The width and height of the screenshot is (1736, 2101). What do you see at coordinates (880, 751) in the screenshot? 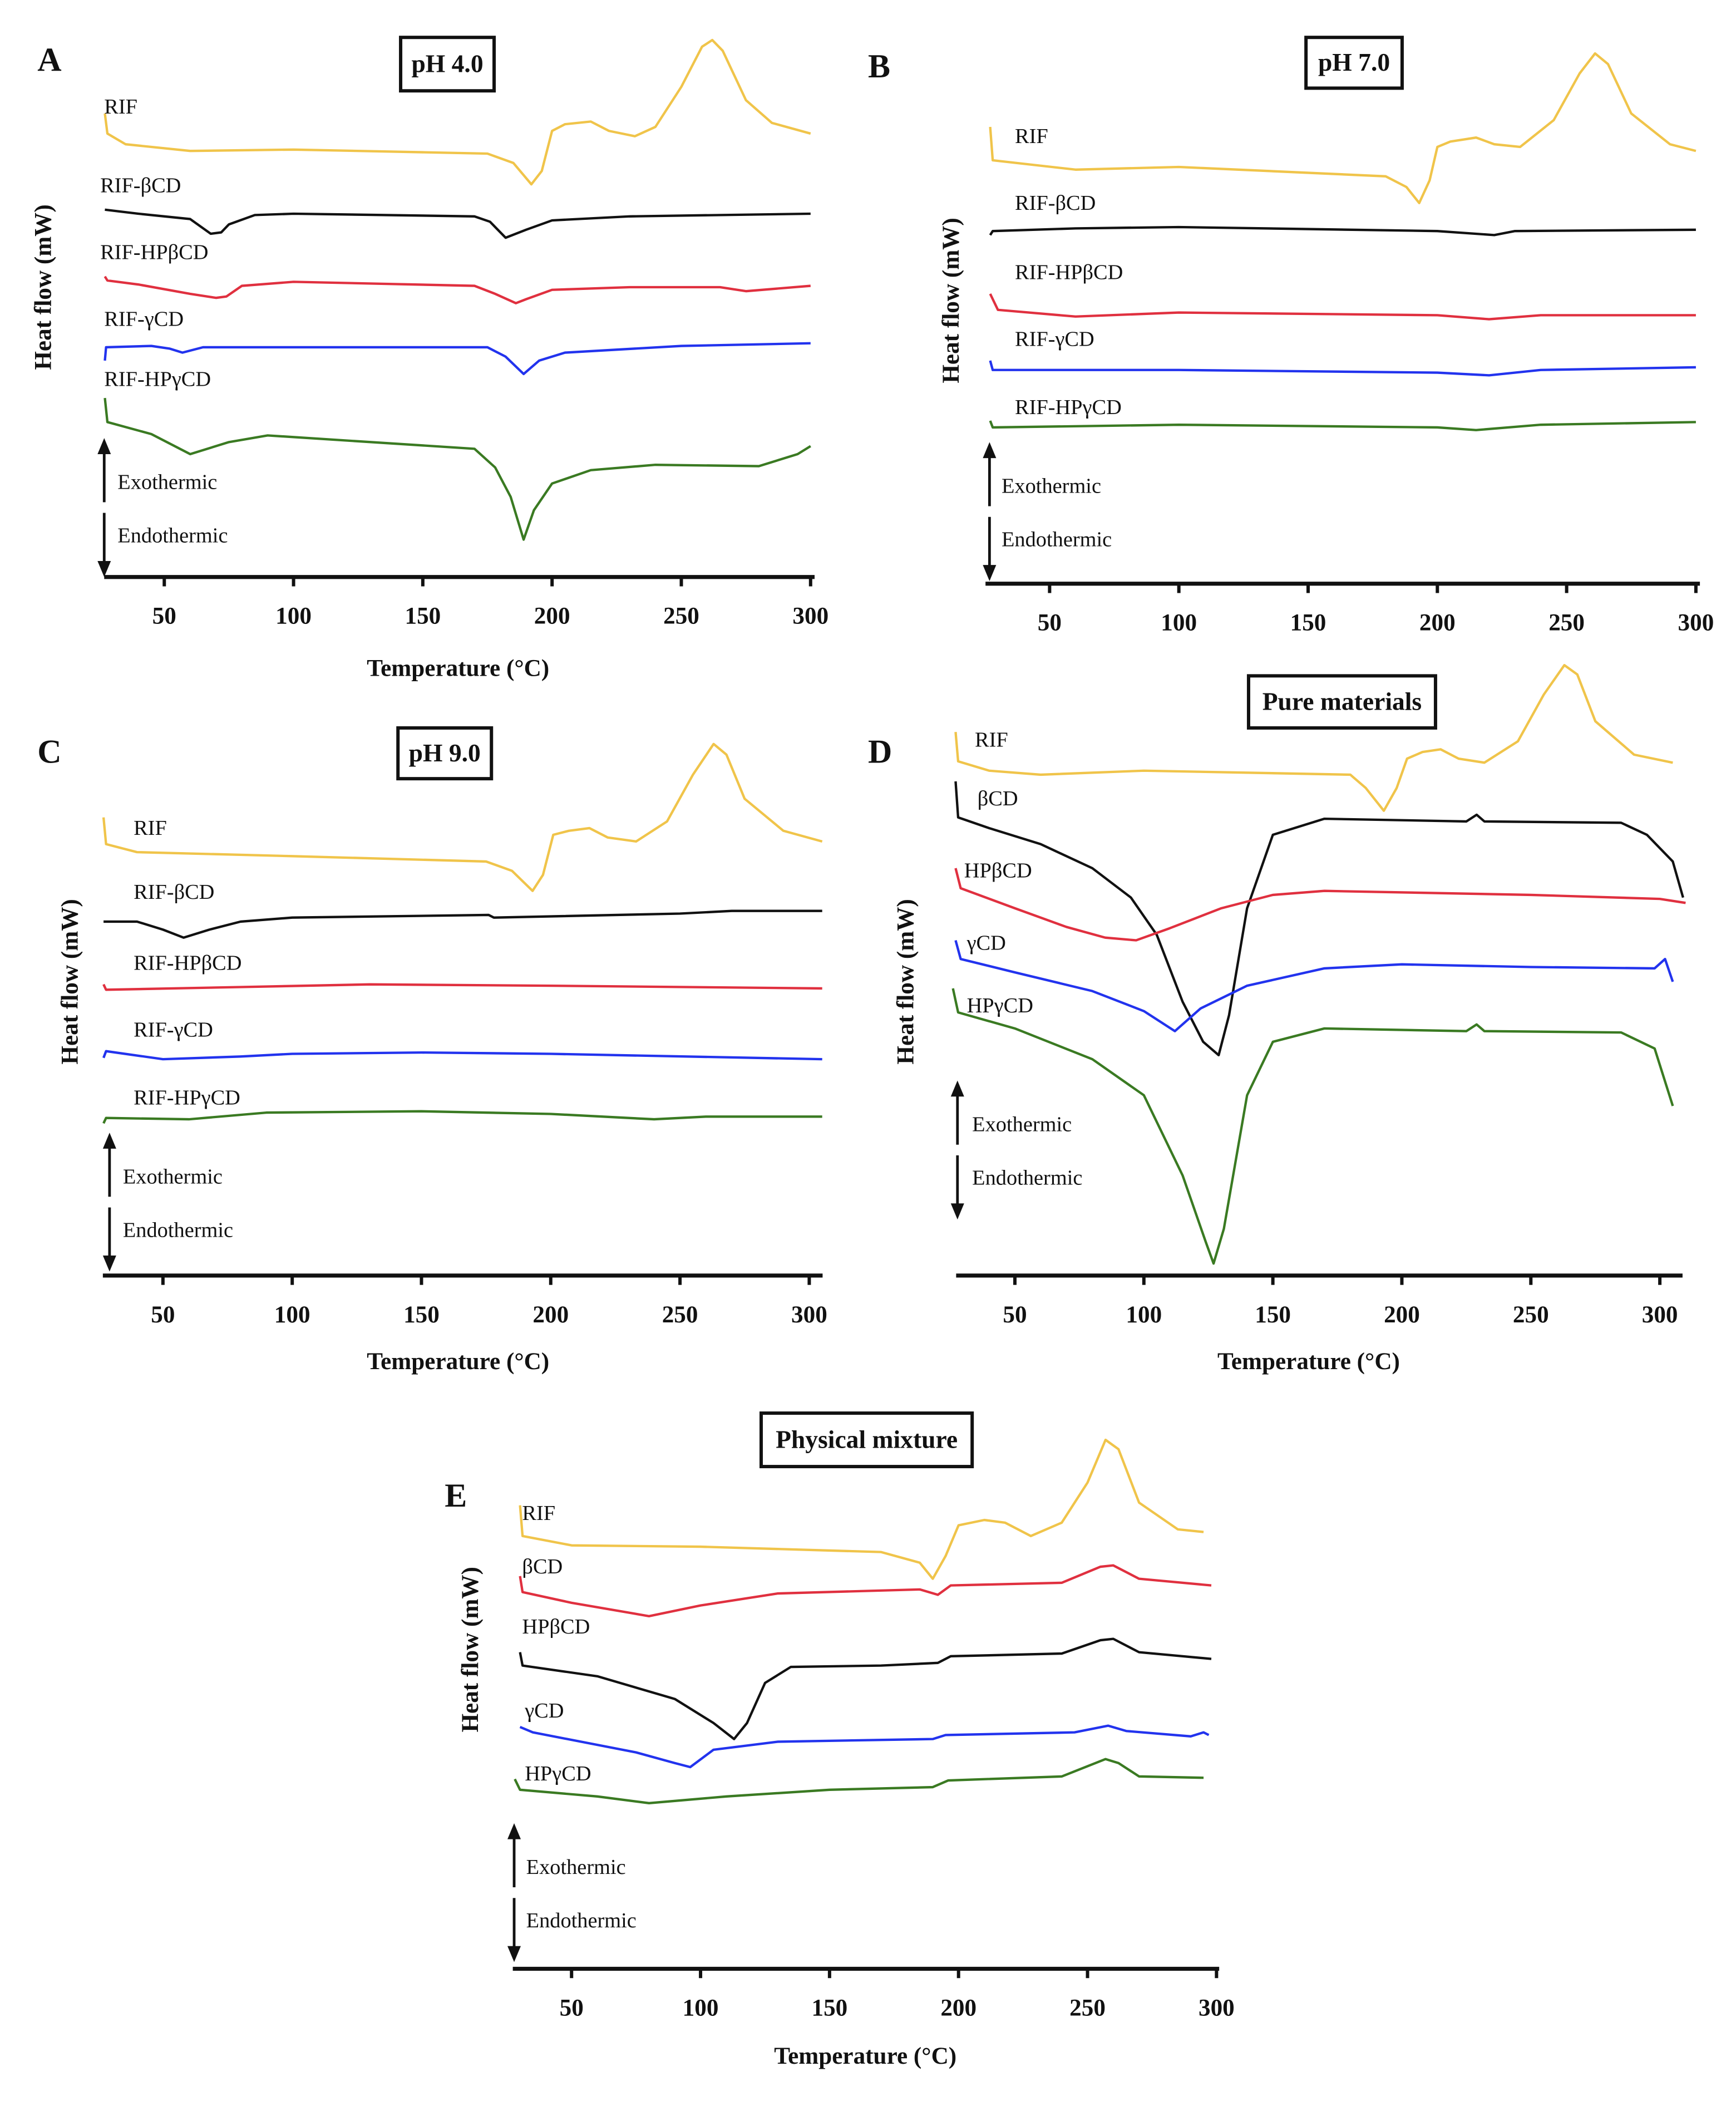
I see `panel-letter: D` at bounding box center [880, 751].